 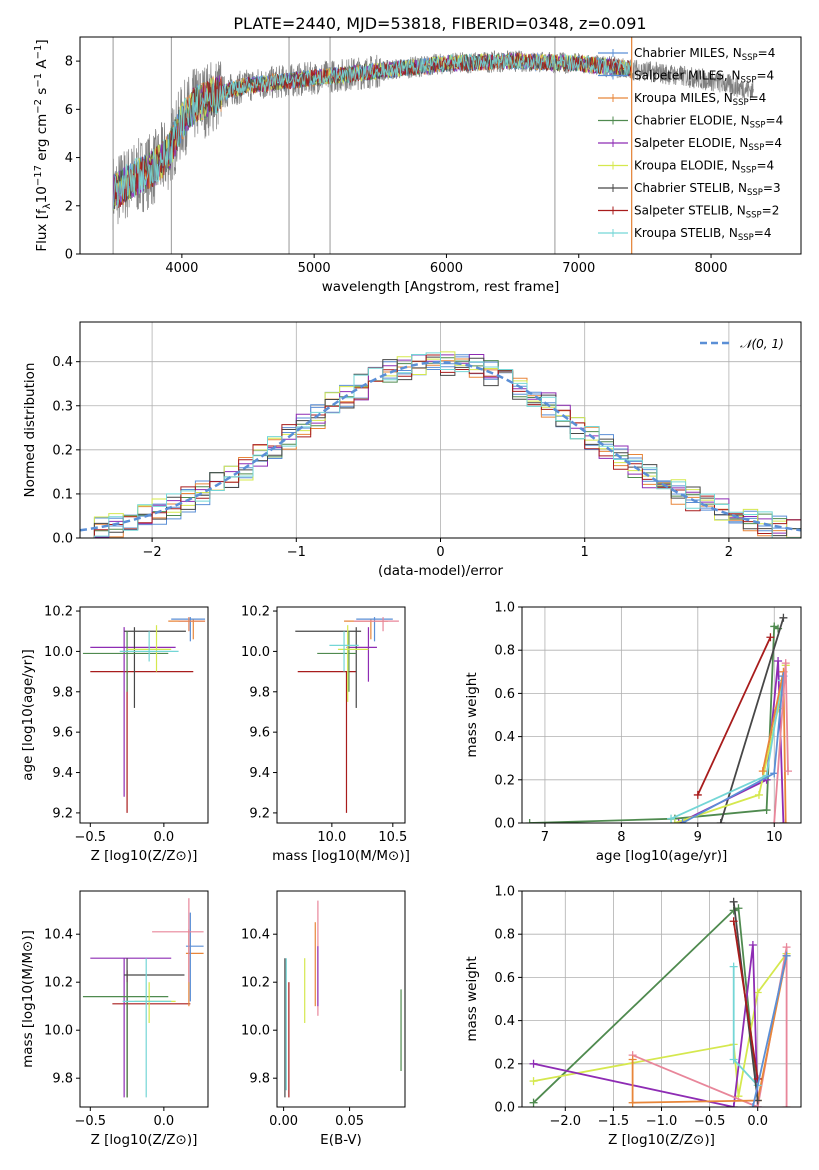 I want to click on x-tick-label: 9, so click(x=698, y=837).